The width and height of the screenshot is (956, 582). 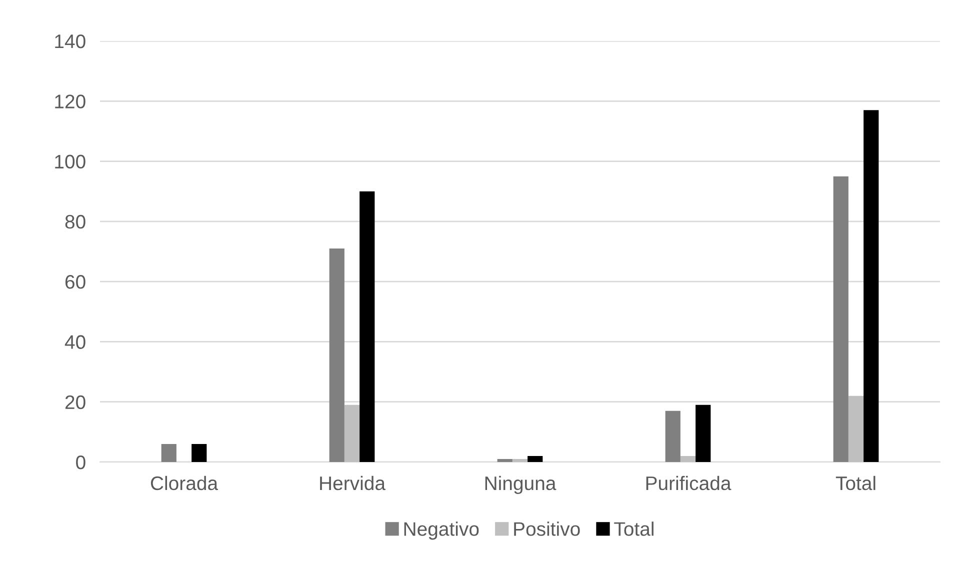 I want to click on y-tick-label: 80, so click(x=75, y=221).